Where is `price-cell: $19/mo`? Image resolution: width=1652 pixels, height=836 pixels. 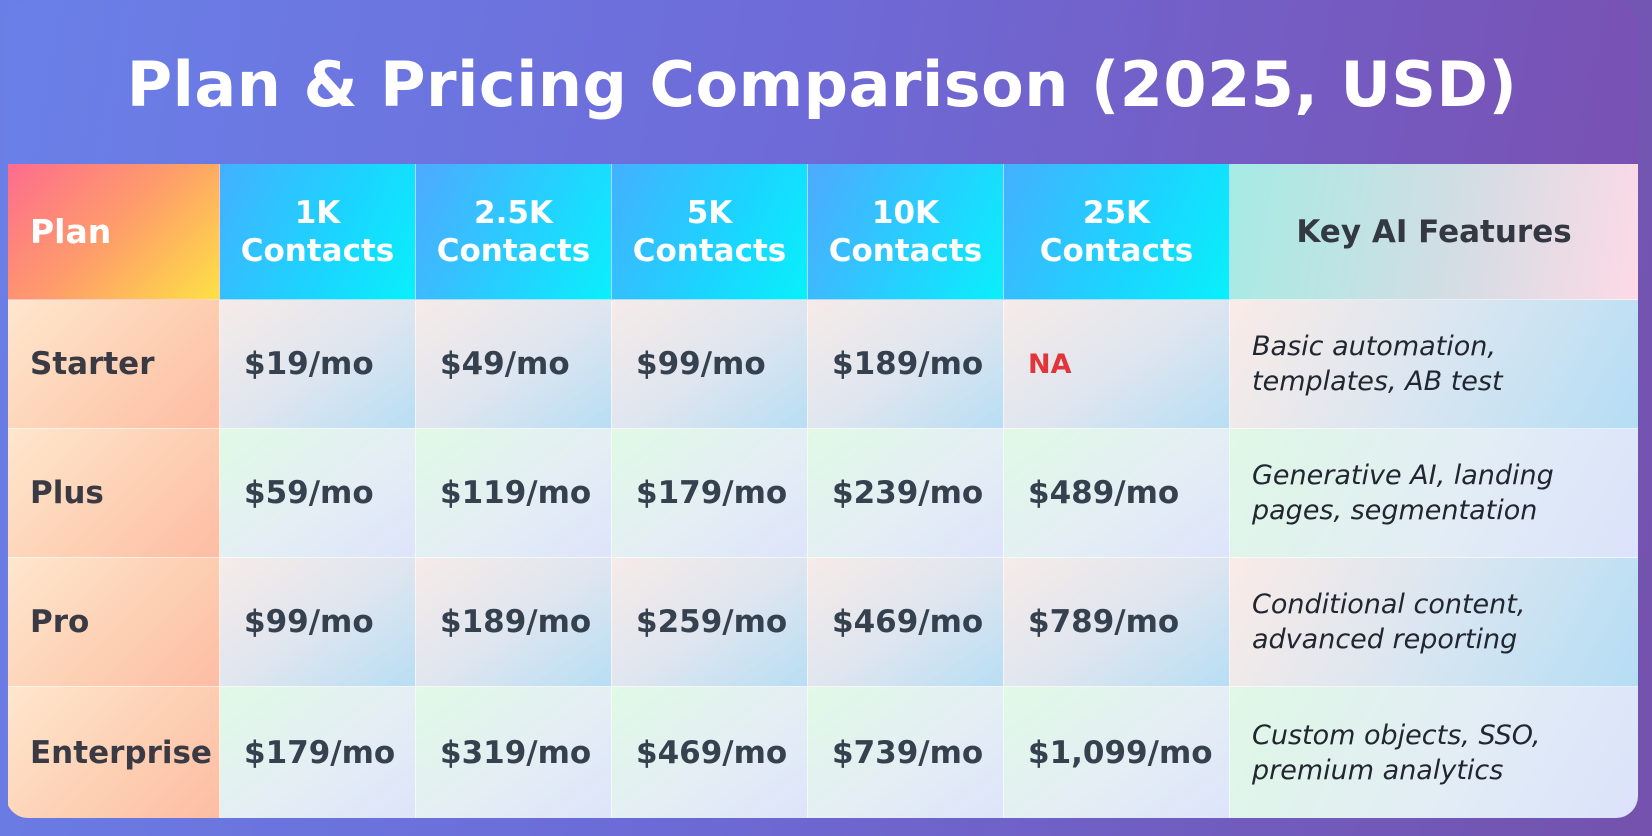 price-cell: $19/mo is located at coordinates (318, 364).